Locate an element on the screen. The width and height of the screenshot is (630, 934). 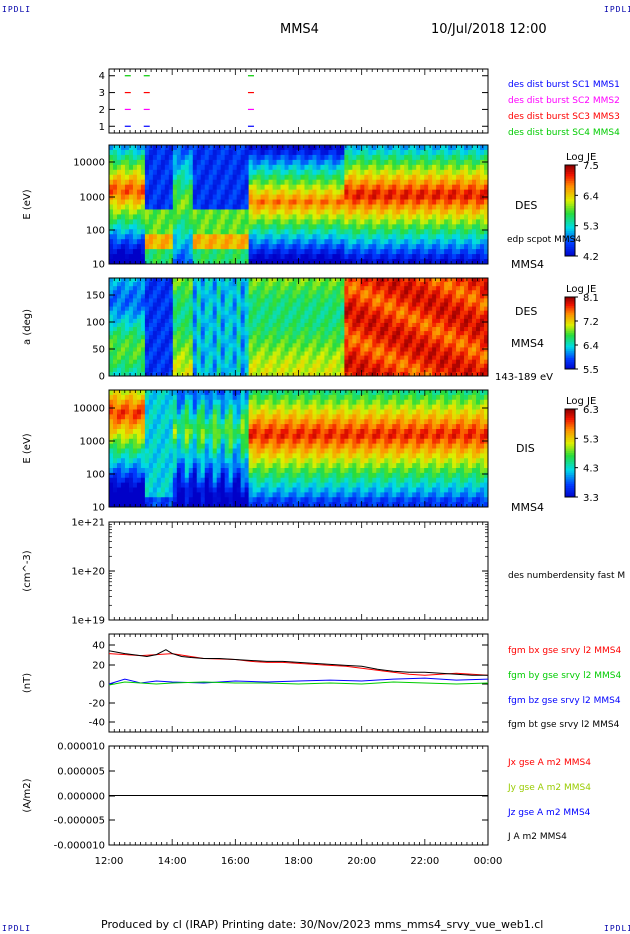
magnetic-field-legend-1: fgm by gse srvy l2 MMS4 is located at coordinates (564, 676).